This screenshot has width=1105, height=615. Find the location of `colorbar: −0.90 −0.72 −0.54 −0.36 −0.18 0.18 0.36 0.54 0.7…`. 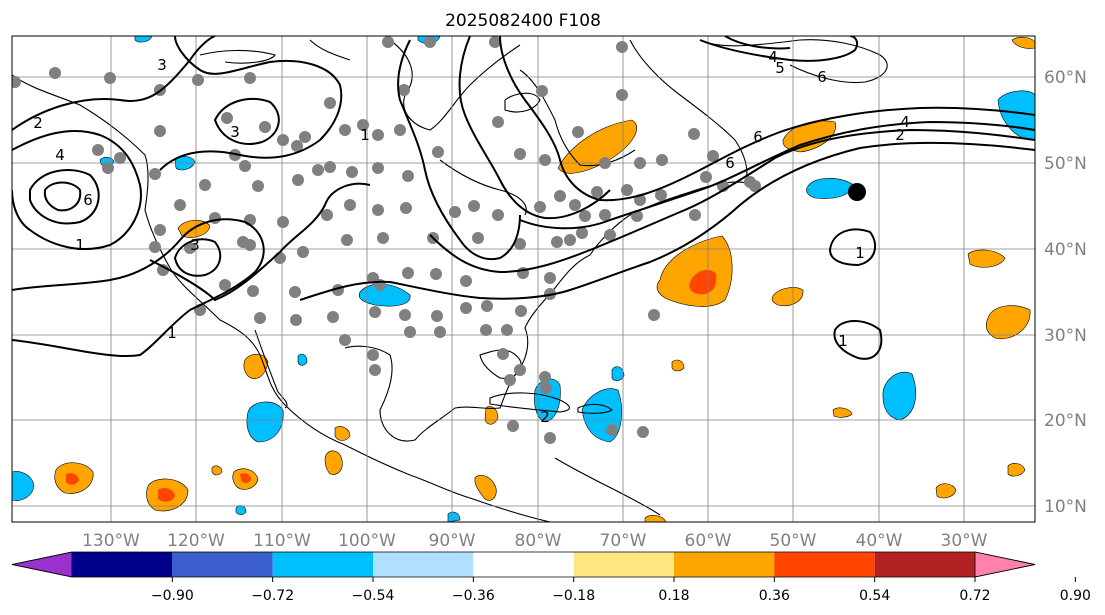

colorbar: −0.90 −0.72 −0.54 −0.36 −0.18 0.18 0.36 0.54 0.7… is located at coordinates (551, 577).